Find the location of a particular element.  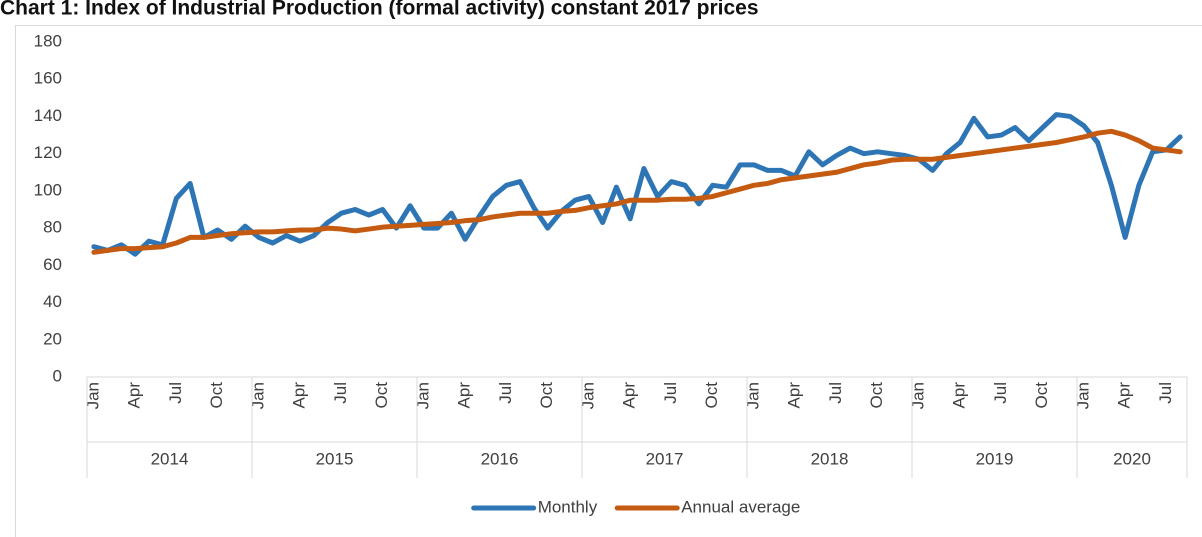

legend-label: Monthly is located at coordinates (568, 506).